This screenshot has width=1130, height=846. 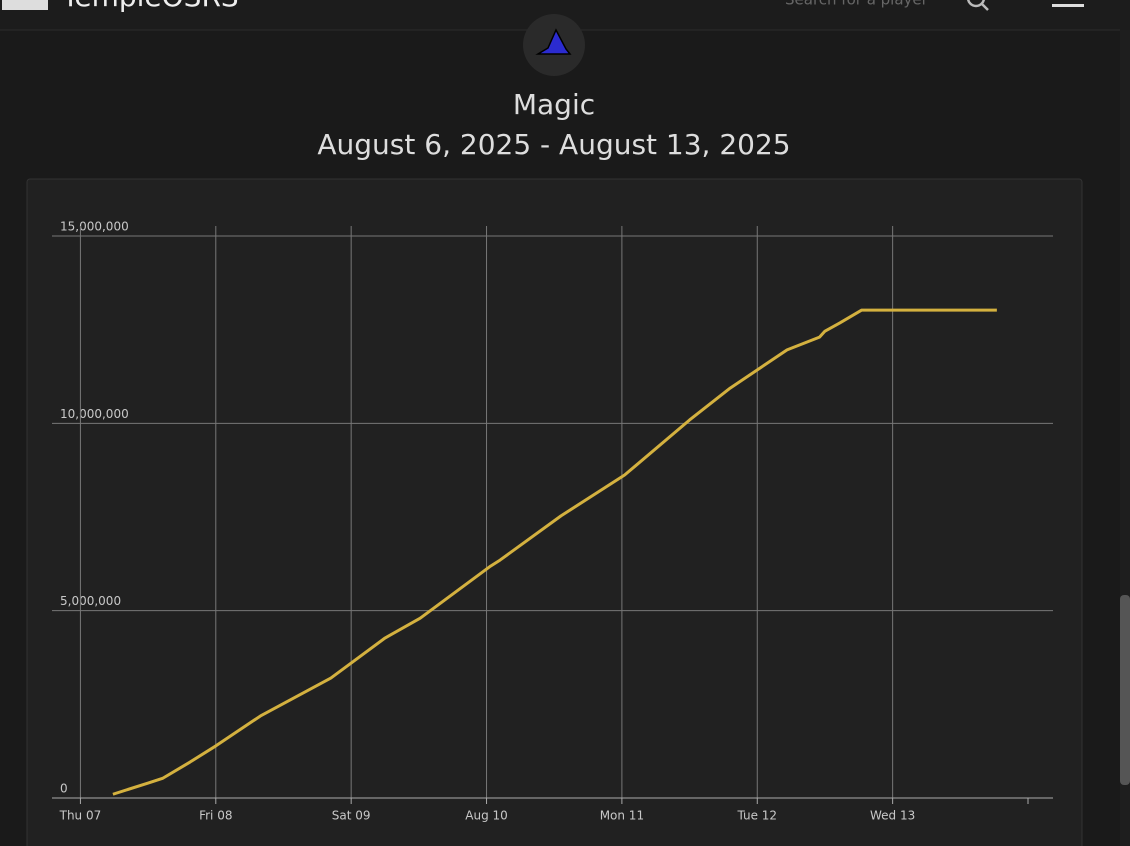 I want to click on x-tick-label: Wed 13, so click(x=892, y=816).